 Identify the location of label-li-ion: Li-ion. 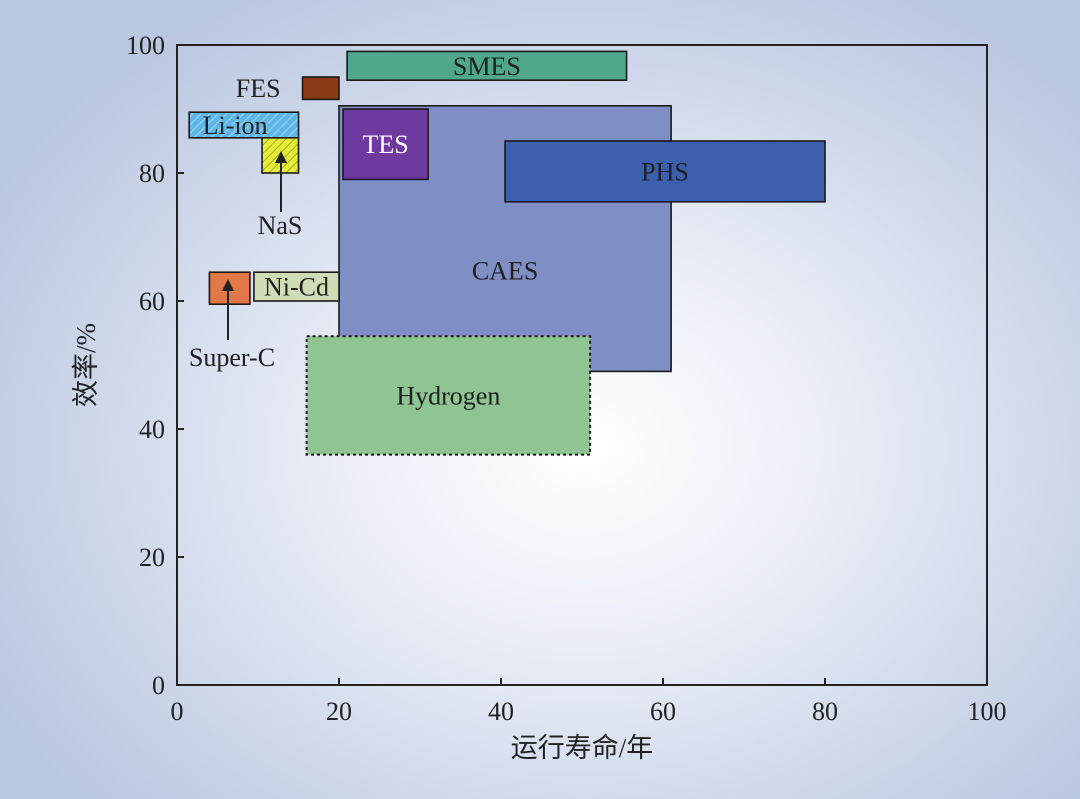
(235, 125).